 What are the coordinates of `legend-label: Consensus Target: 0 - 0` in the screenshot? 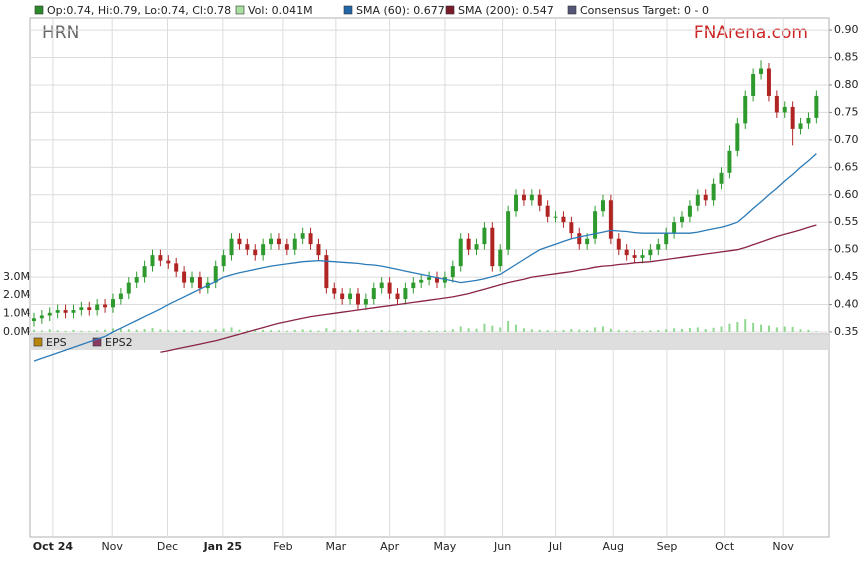 It's located at (644, 10).